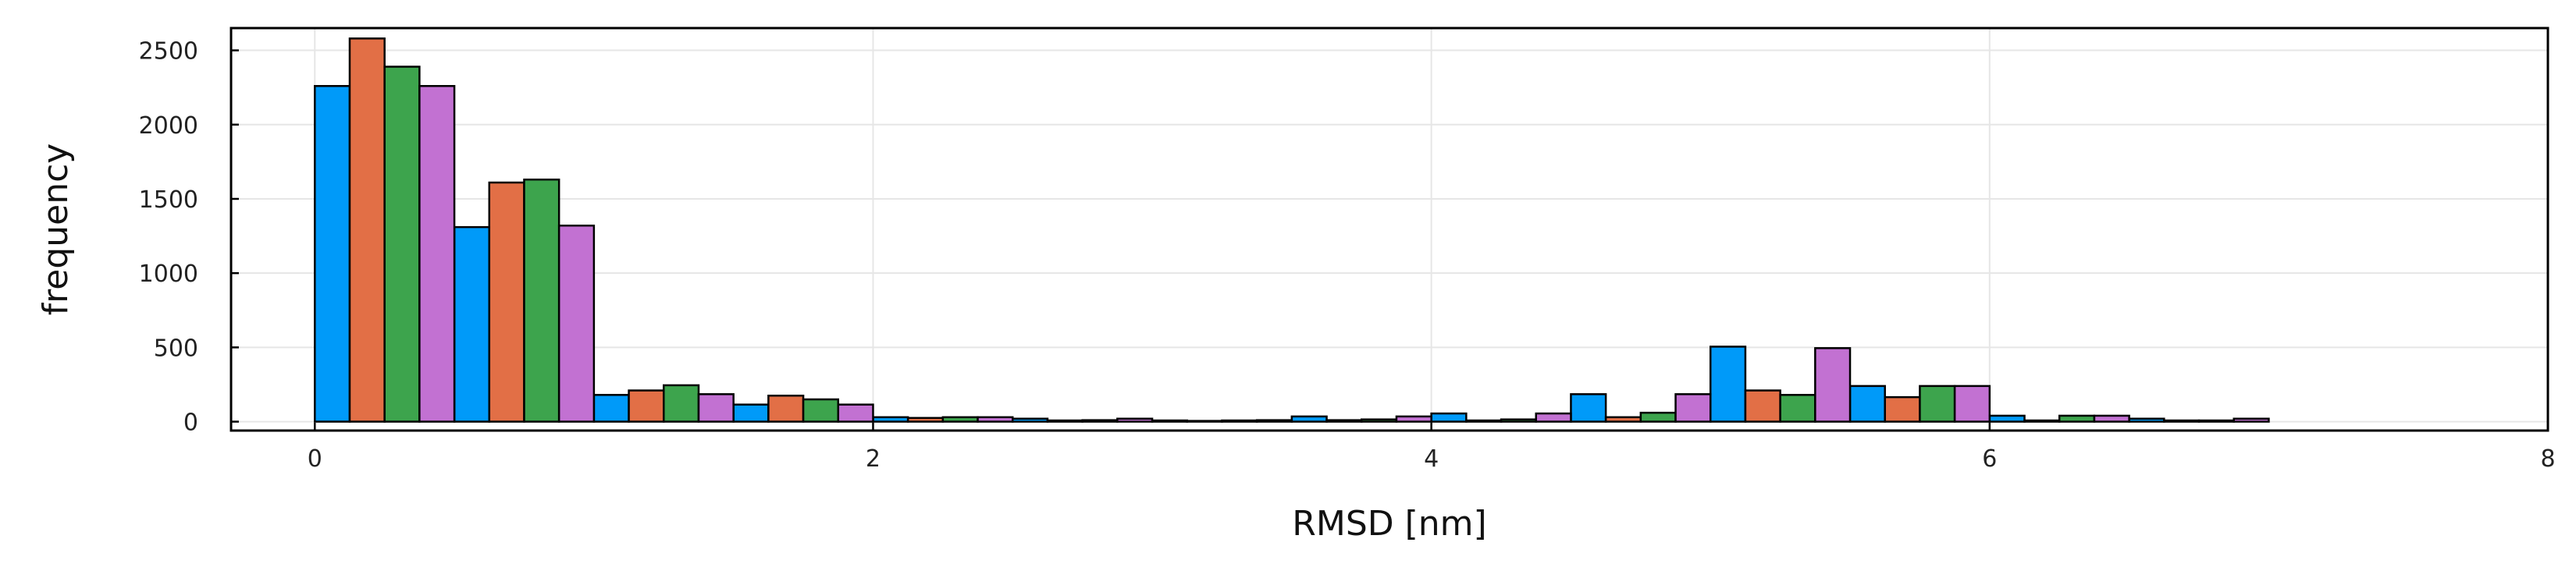 The height and width of the screenshot is (585, 2576). What do you see at coordinates (56, 230) in the screenshot?
I see `y-axis-label: frequency` at bounding box center [56, 230].